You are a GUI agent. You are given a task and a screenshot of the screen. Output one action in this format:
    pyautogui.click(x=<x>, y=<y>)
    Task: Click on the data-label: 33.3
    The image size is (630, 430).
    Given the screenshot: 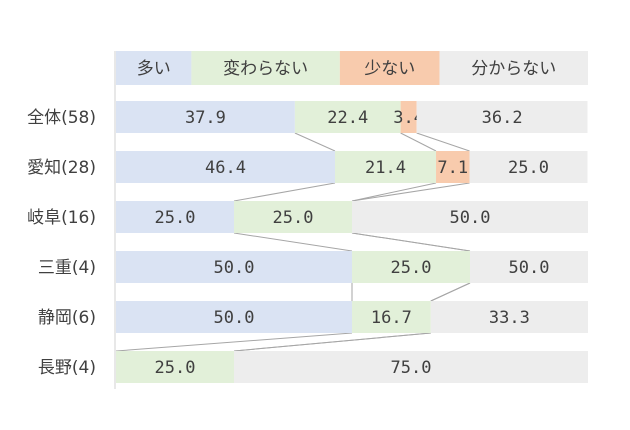 What is the action you would take?
    pyautogui.click(x=509, y=318)
    